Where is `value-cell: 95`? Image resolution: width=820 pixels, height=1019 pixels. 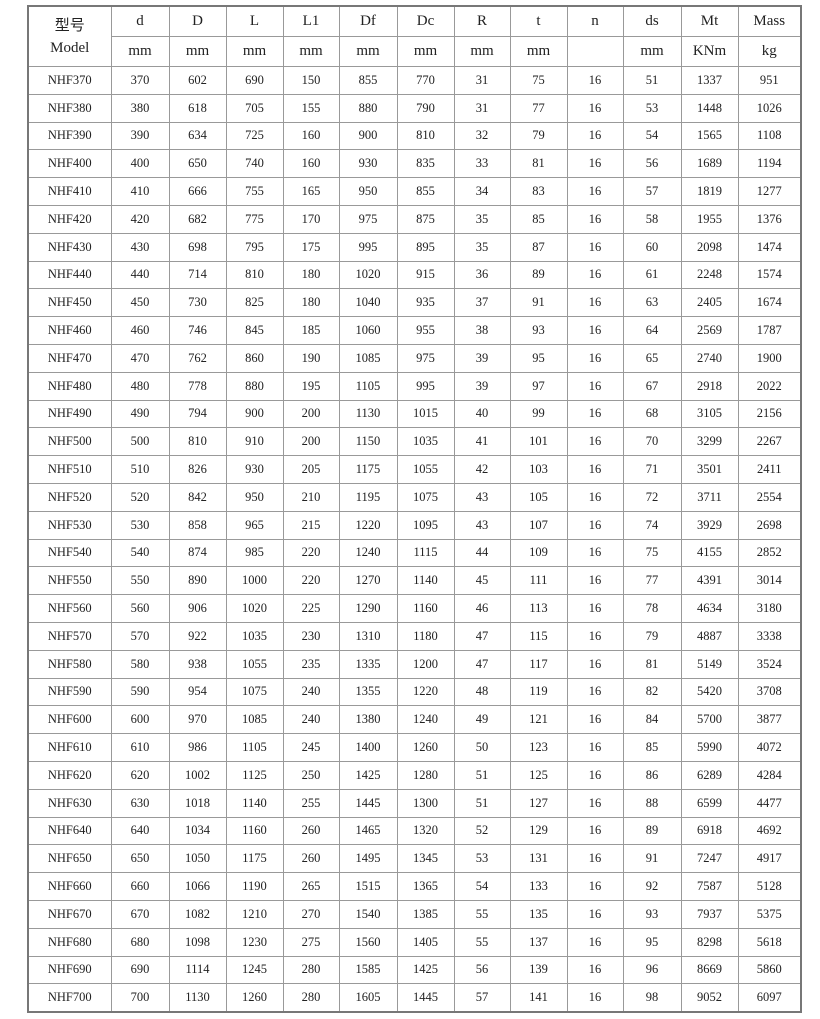 value-cell: 95 is located at coordinates (538, 358).